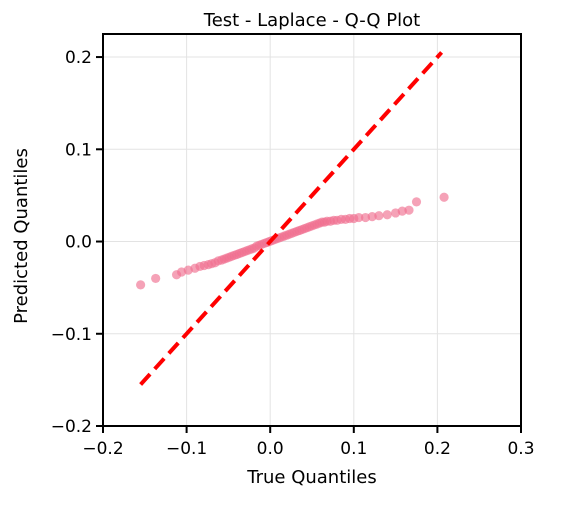  Describe the element at coordinates (292, 241) in the screenshot. I see `scatter-points` at that location.